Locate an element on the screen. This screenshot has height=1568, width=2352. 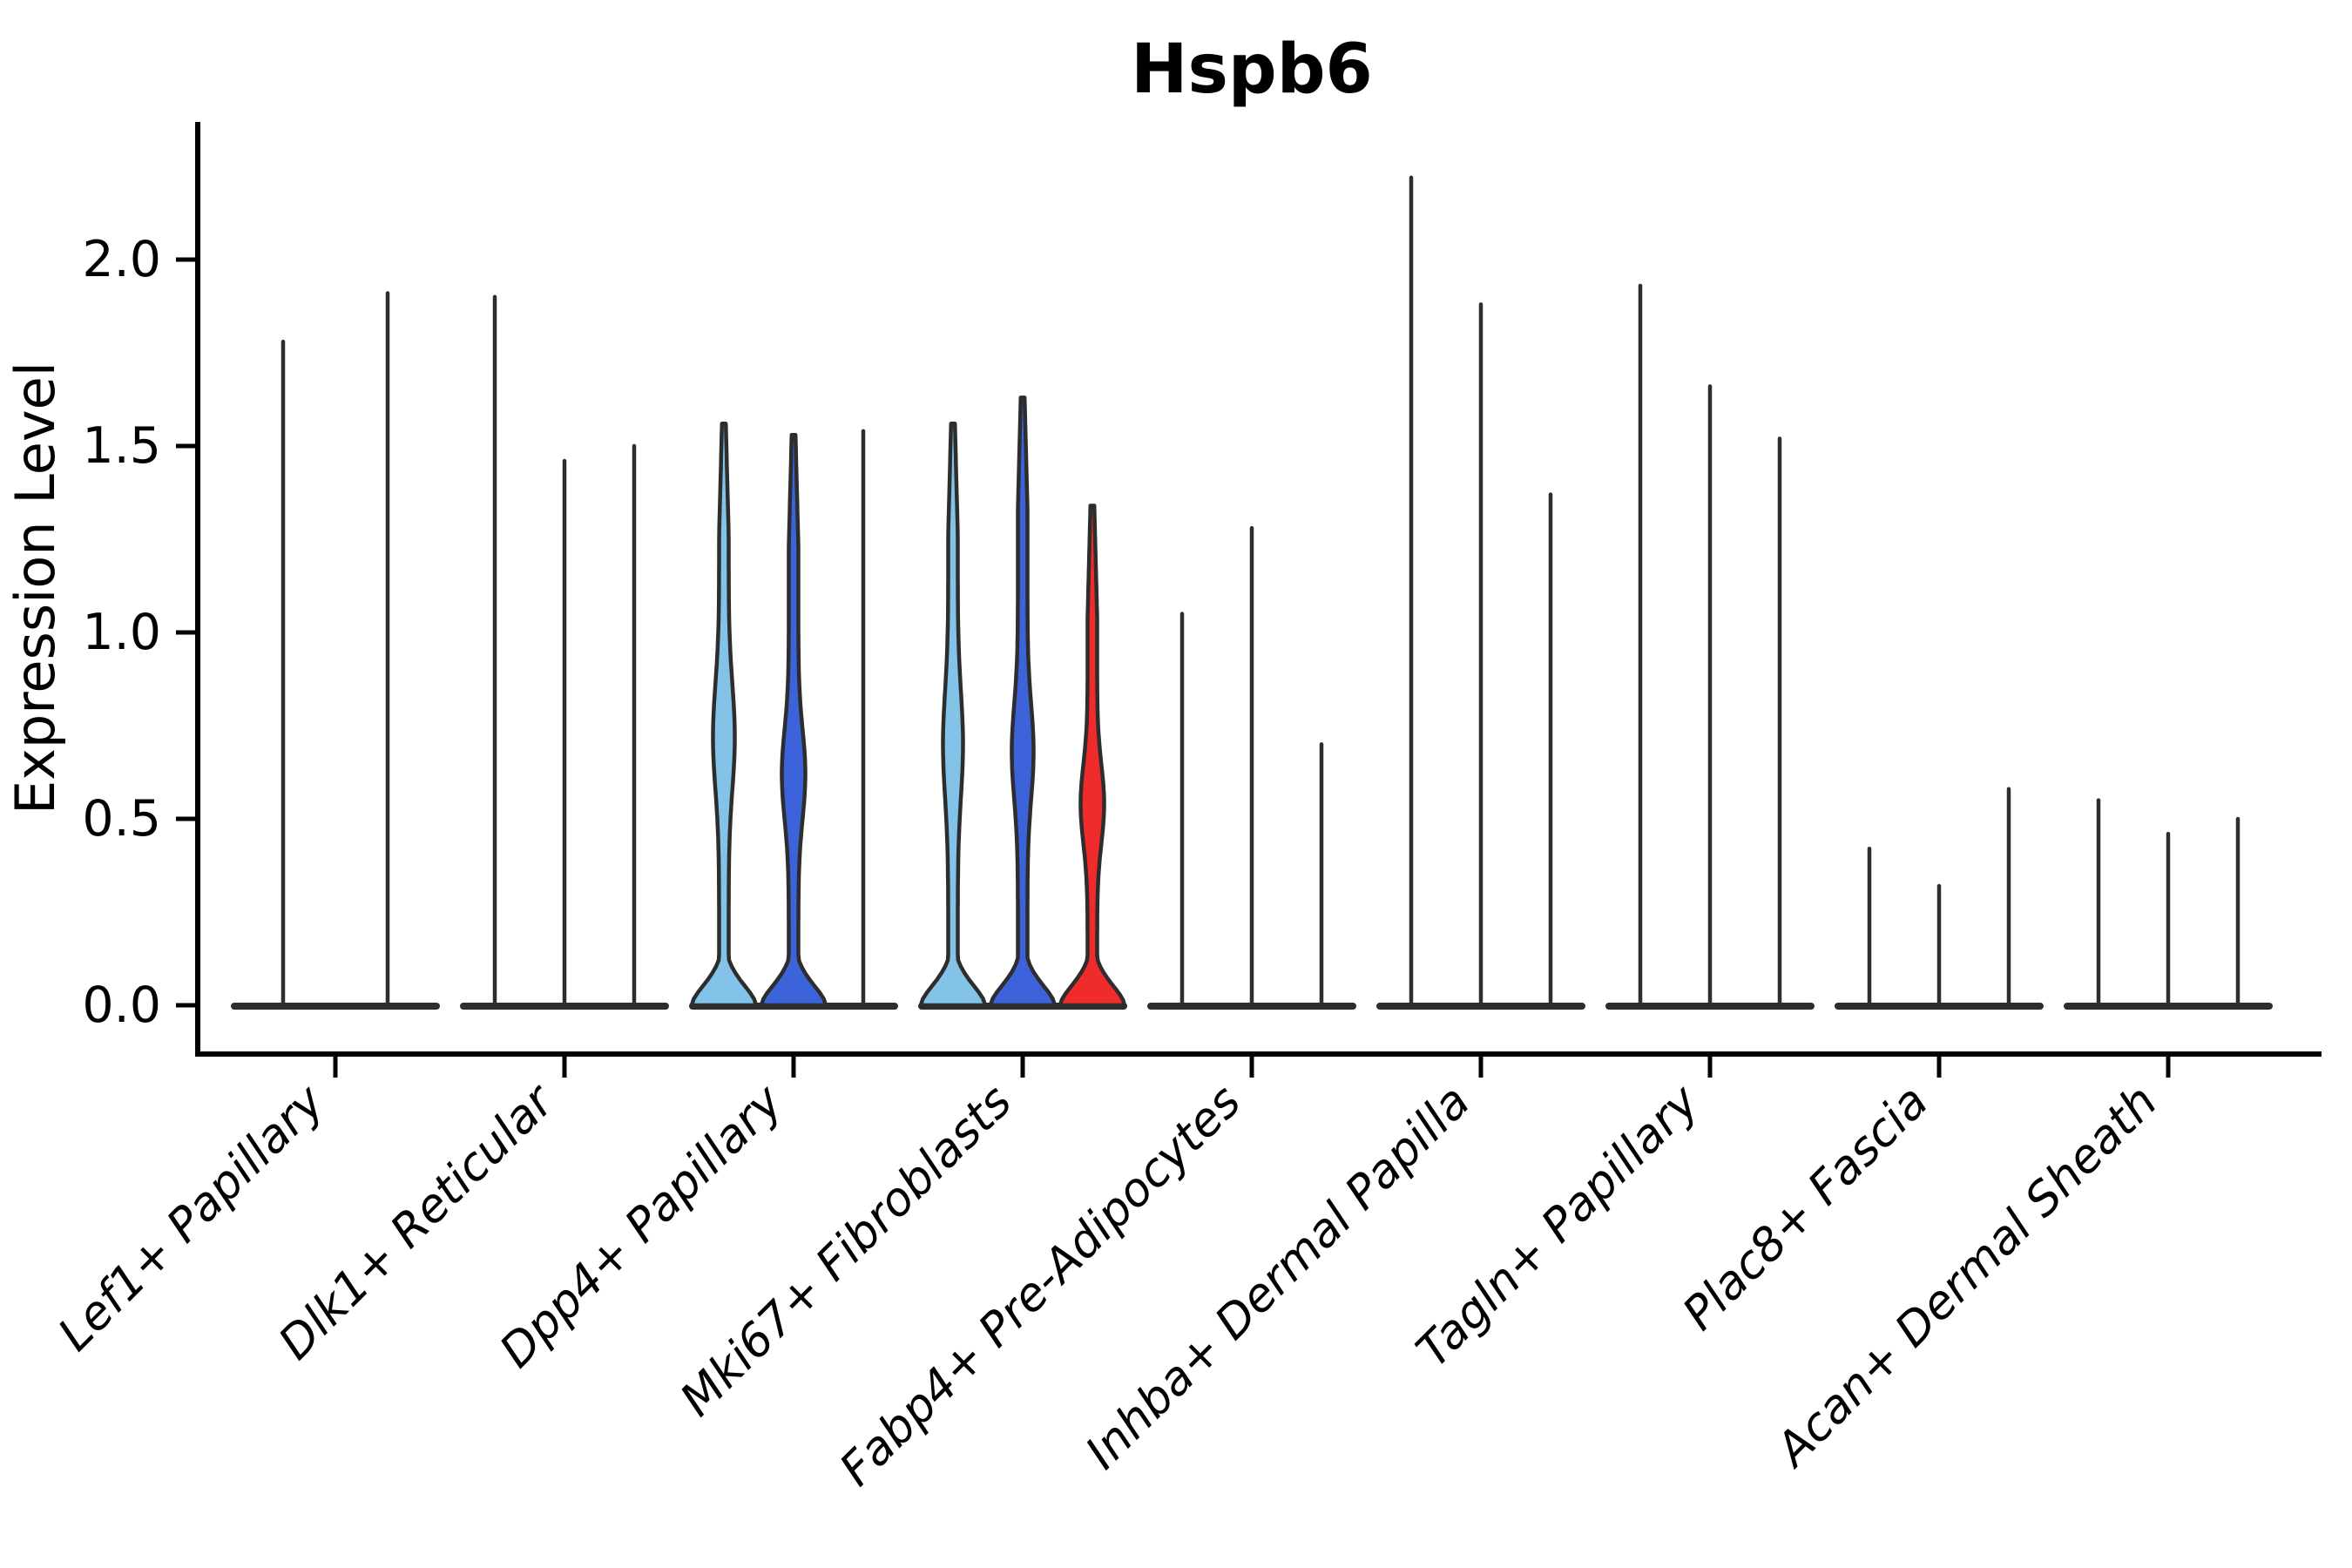
y-tick-label: 0.0 is located at coordinates (121, 1005).